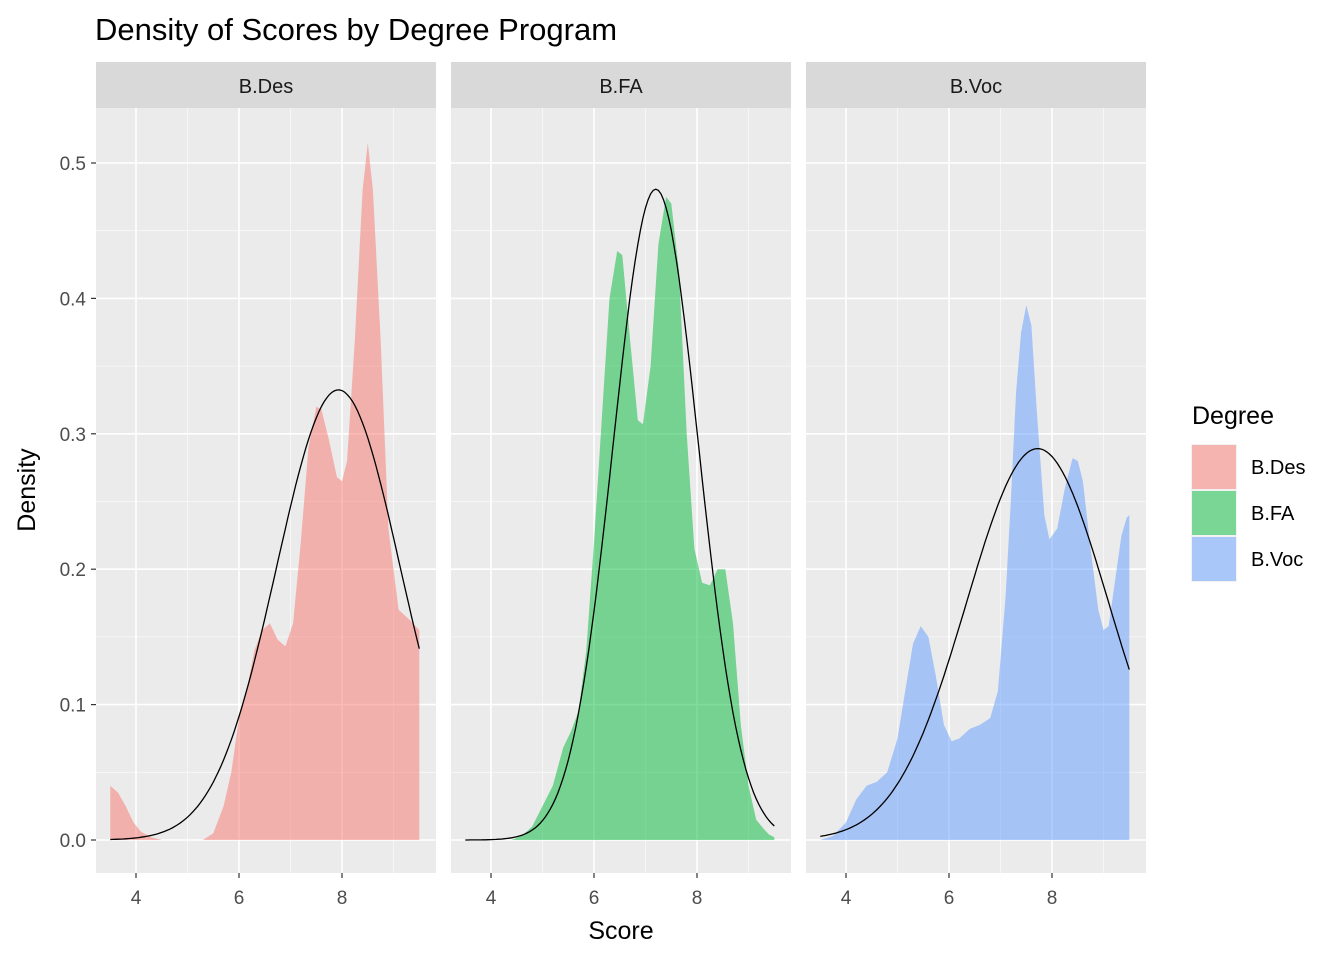  Describe the element at coordinates (1273, 514) in the screenshot. I see `legend-label: B.FA` at that location.